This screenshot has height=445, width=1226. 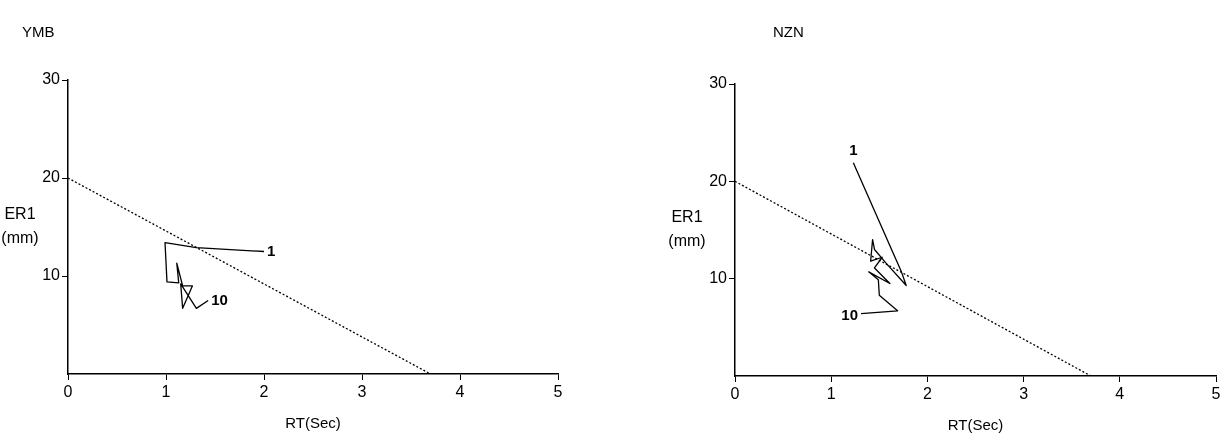 What do you see at coordinates (38, 32) in the screenshot?
I see `chart-title: YMB` at bounding box center [38, 32].